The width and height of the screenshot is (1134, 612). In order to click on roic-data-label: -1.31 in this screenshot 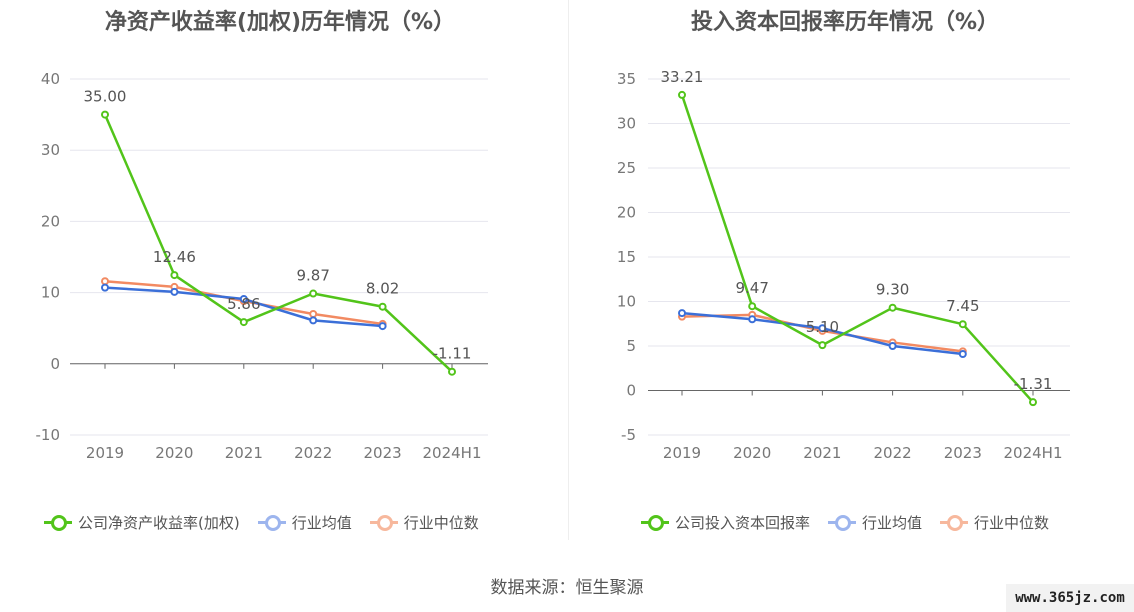, I will do `click(1033, 384)`.